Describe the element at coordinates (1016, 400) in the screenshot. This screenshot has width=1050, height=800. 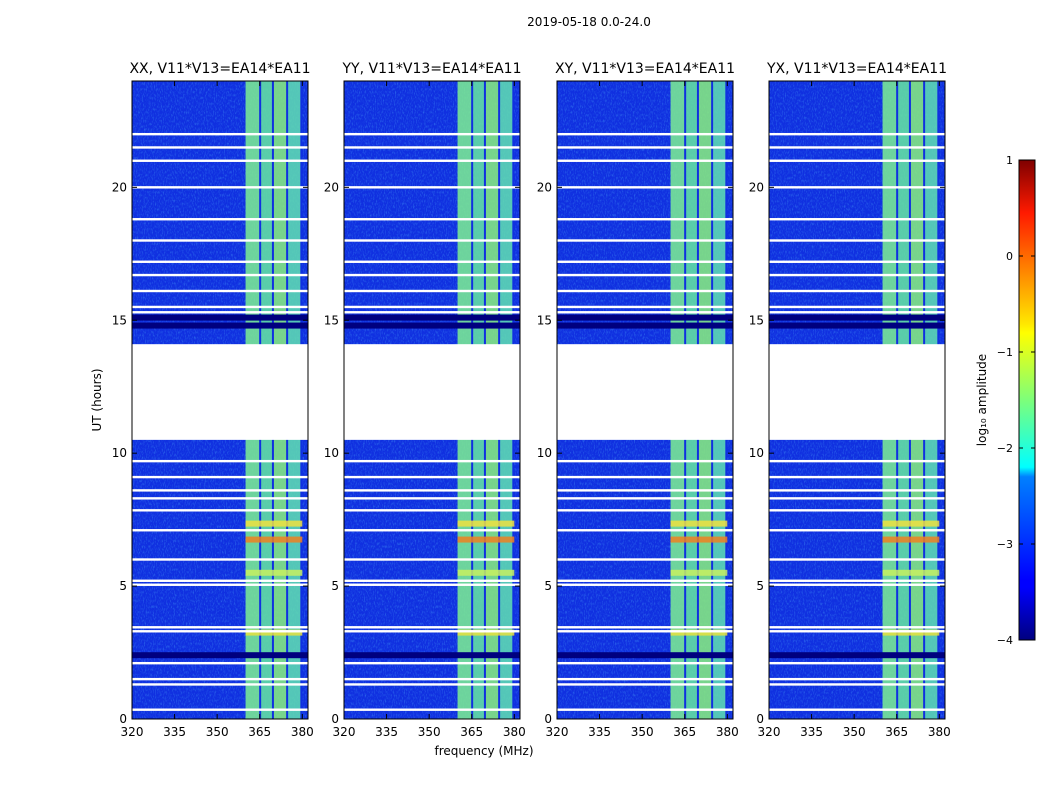
I see `colorbar-ticks: −4 −3 −2 −1 0 1` at that location.